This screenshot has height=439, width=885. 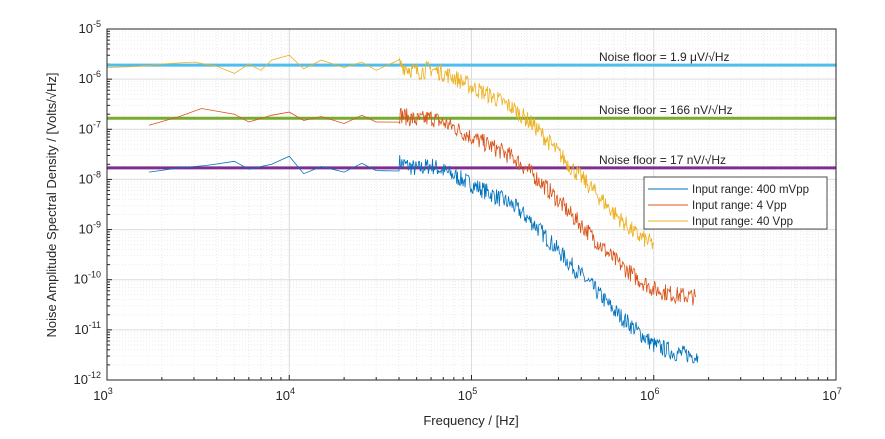 What do you see at coordinates (97, 174) in the screenshot?
I see `y-tick-exponent: -8` at bounding box center [97, 174].